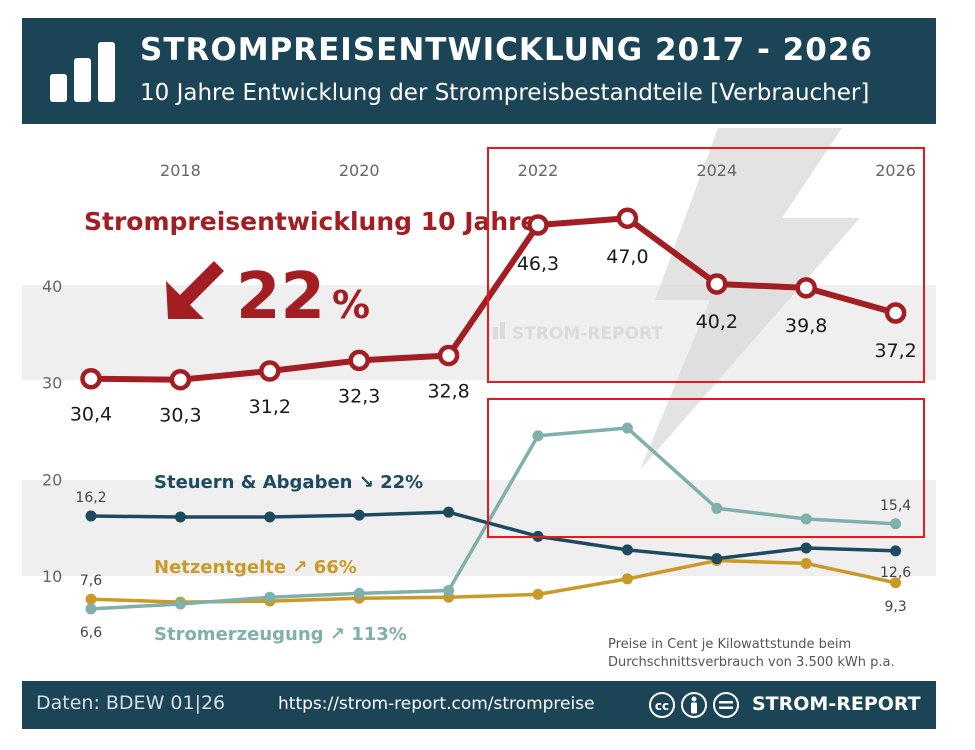 This screenshot has height=750, width=975. Describe the element at coordinates (82, 72) in the screenshot. I see `bar-chart-icon` at that location.